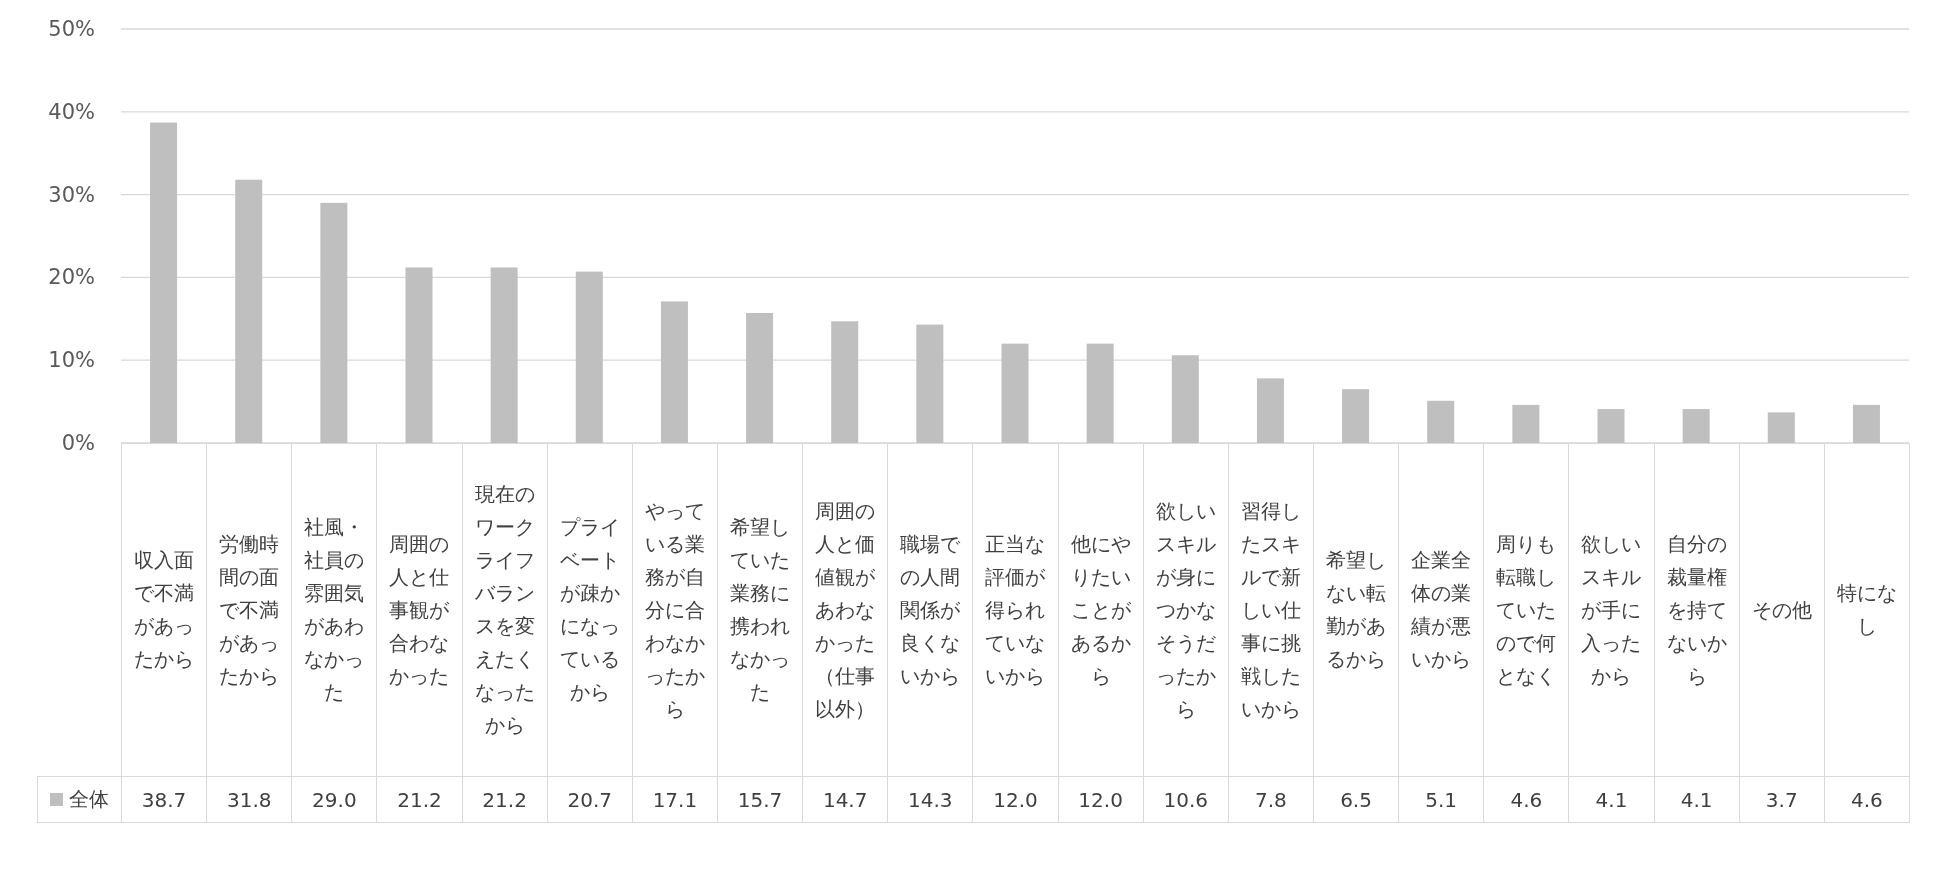 The height and width of the screenshot is (894, 1950). I want to click on x-tick-label: 周囲の人と仕事観が合わなかった, so click(419, 610).